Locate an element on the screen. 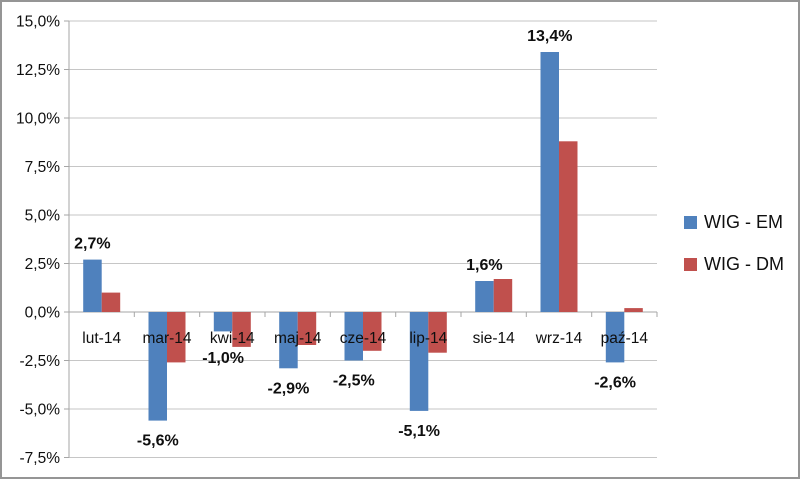 The height and width of the screenshot is (479, 800). x-axis-category-label: paź-14 is located at coordinates (625, 338).